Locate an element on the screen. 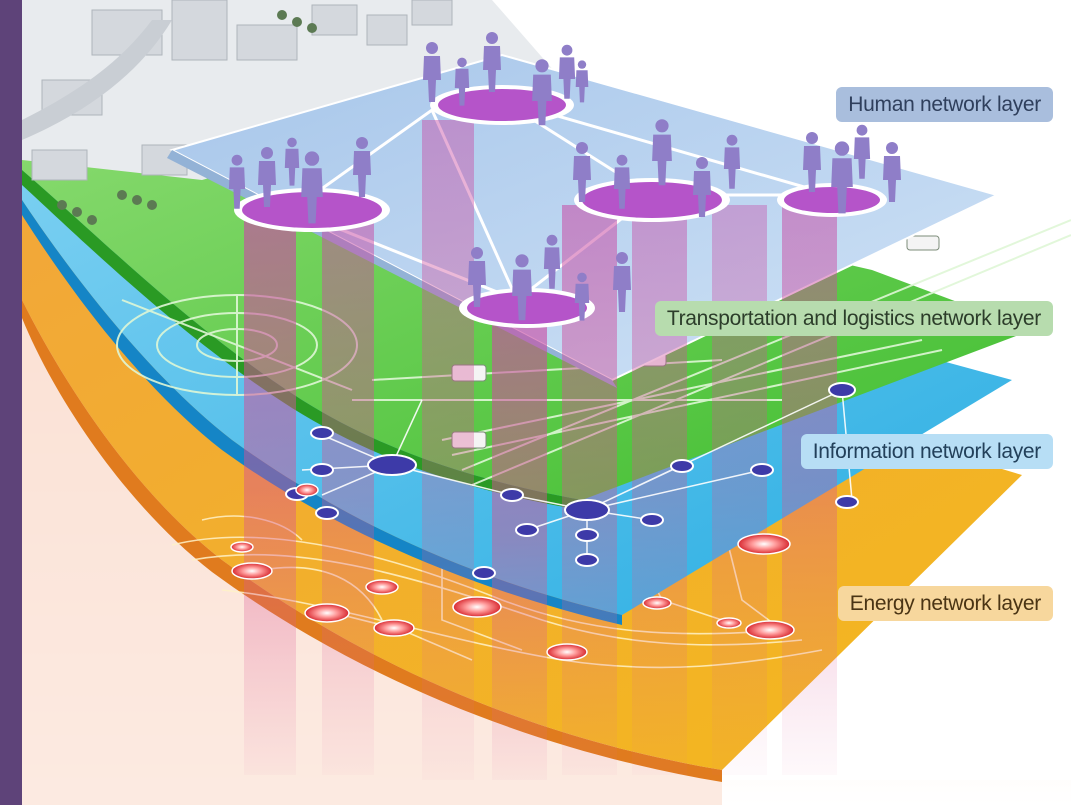 This screenshot has height=805, width=1071. energy-nodes is located at coordinates (512, 572).